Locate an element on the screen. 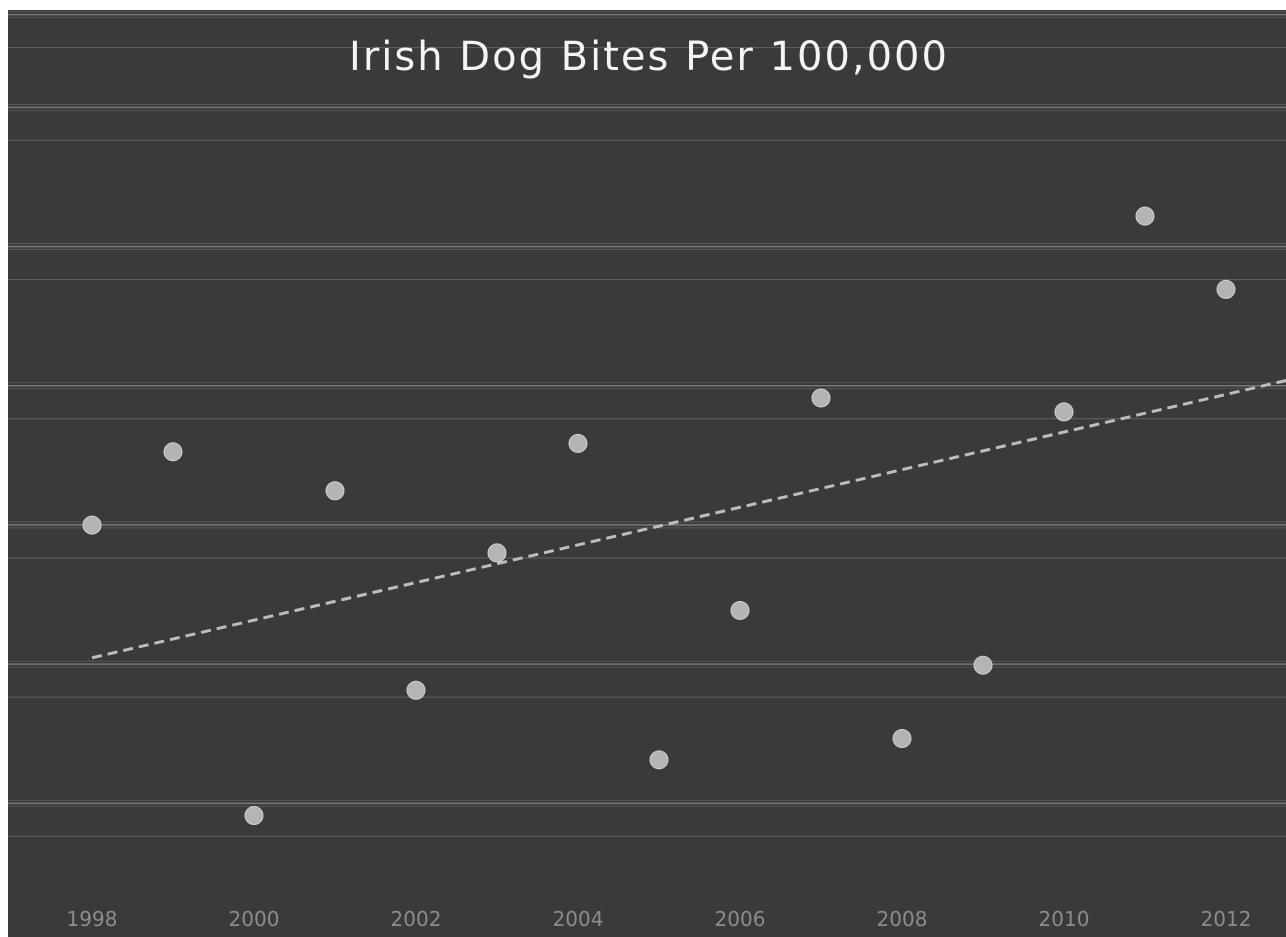 Image resolution: width=1286 pixels, height=937 pixels. x-tick-label: 2012 is located at coordinates (1226, 919).